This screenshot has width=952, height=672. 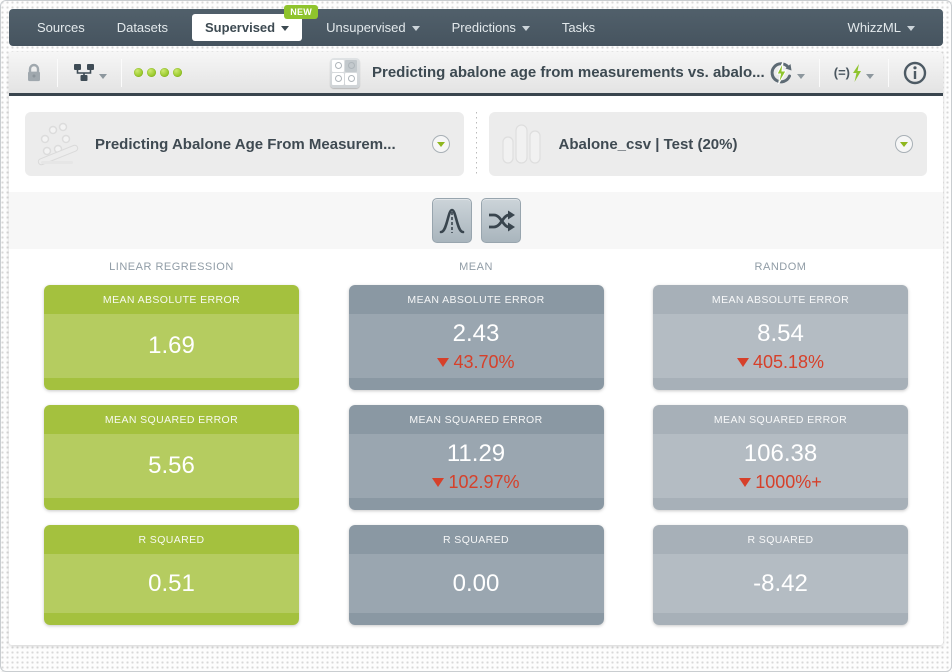 I want to click on nav-item-predictions: Predictions, so click(x=491, y=27).